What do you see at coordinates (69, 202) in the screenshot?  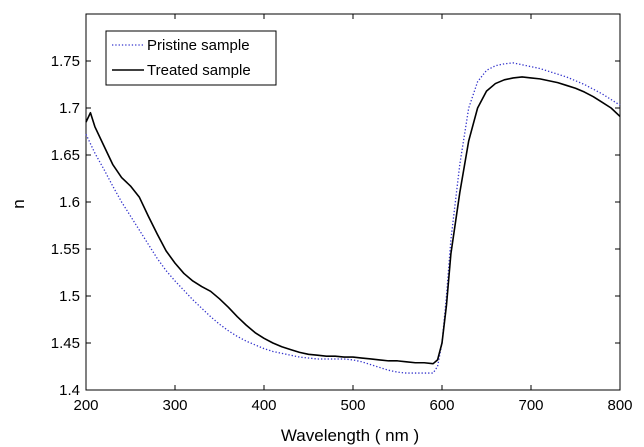 I see `y-tick-label: 1.6` at bounding box center [69, 202].